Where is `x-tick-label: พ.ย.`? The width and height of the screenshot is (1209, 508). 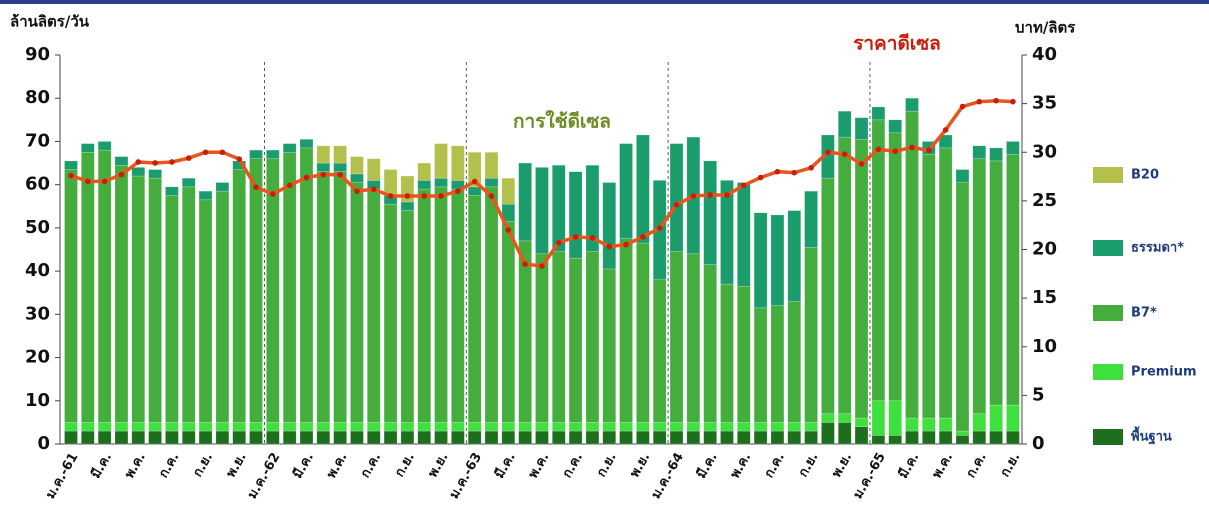 x-tick-label: พ.ย. is located at coordinates (237, 465).